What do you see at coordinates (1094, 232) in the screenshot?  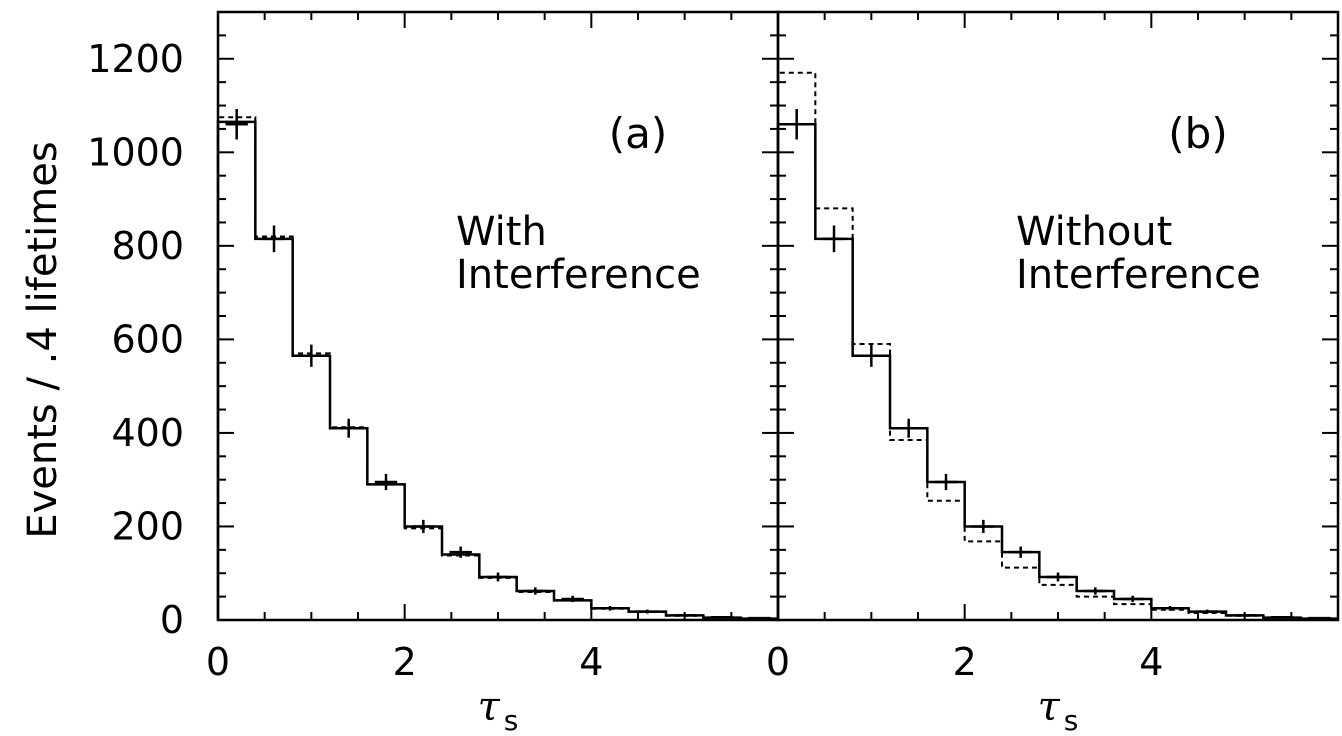 I see `annotation-line-1: Without` at bounding box center [1094, 232].